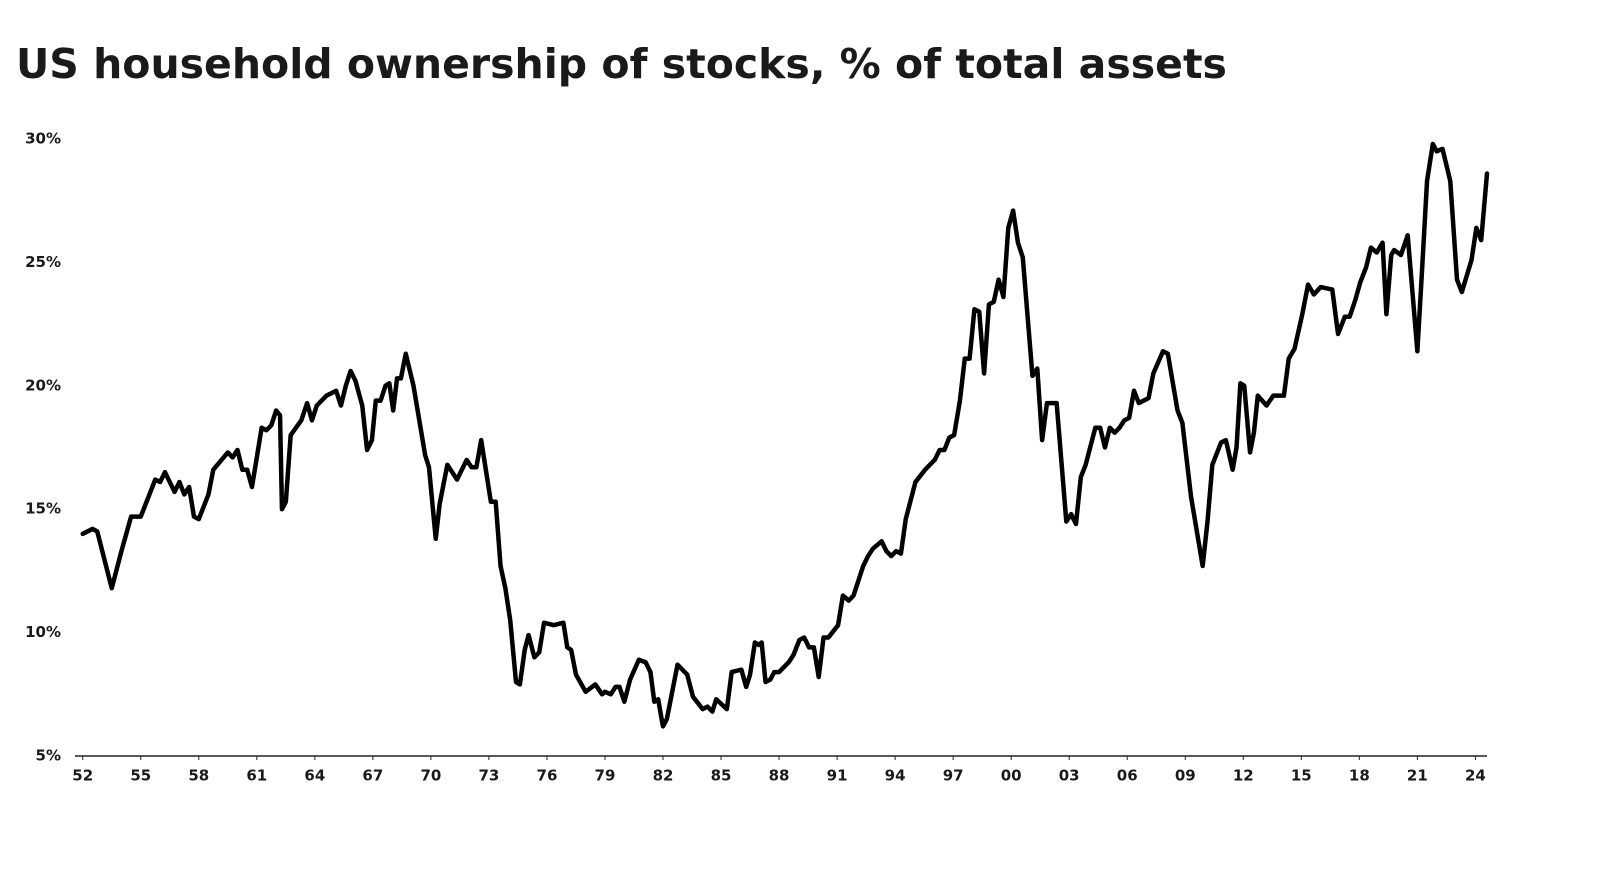 This screenshot has width=1600, height=874. What do you see at coordinates (1069, 776) in the screenshot?
I see `x-tick-label: 03` at bounding box center [1069, 776].